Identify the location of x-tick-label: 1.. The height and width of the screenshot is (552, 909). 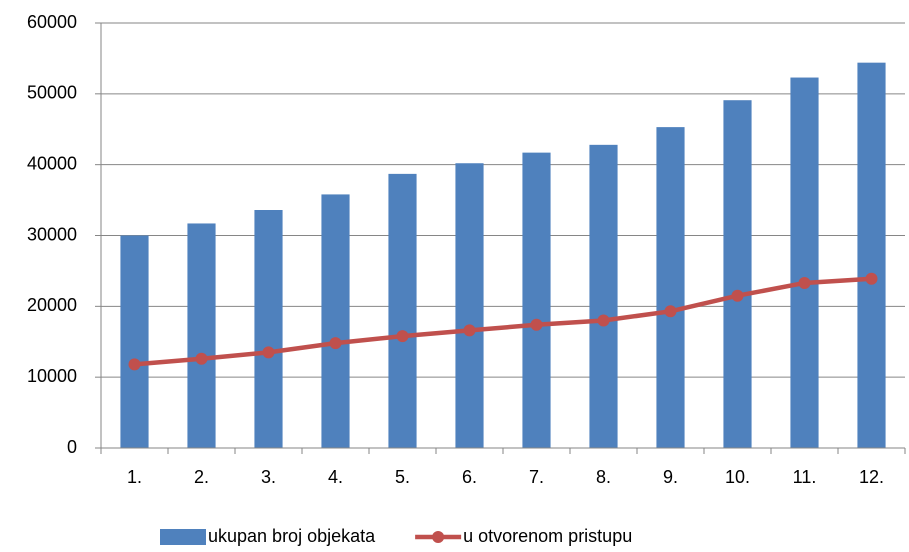
(134, 477).